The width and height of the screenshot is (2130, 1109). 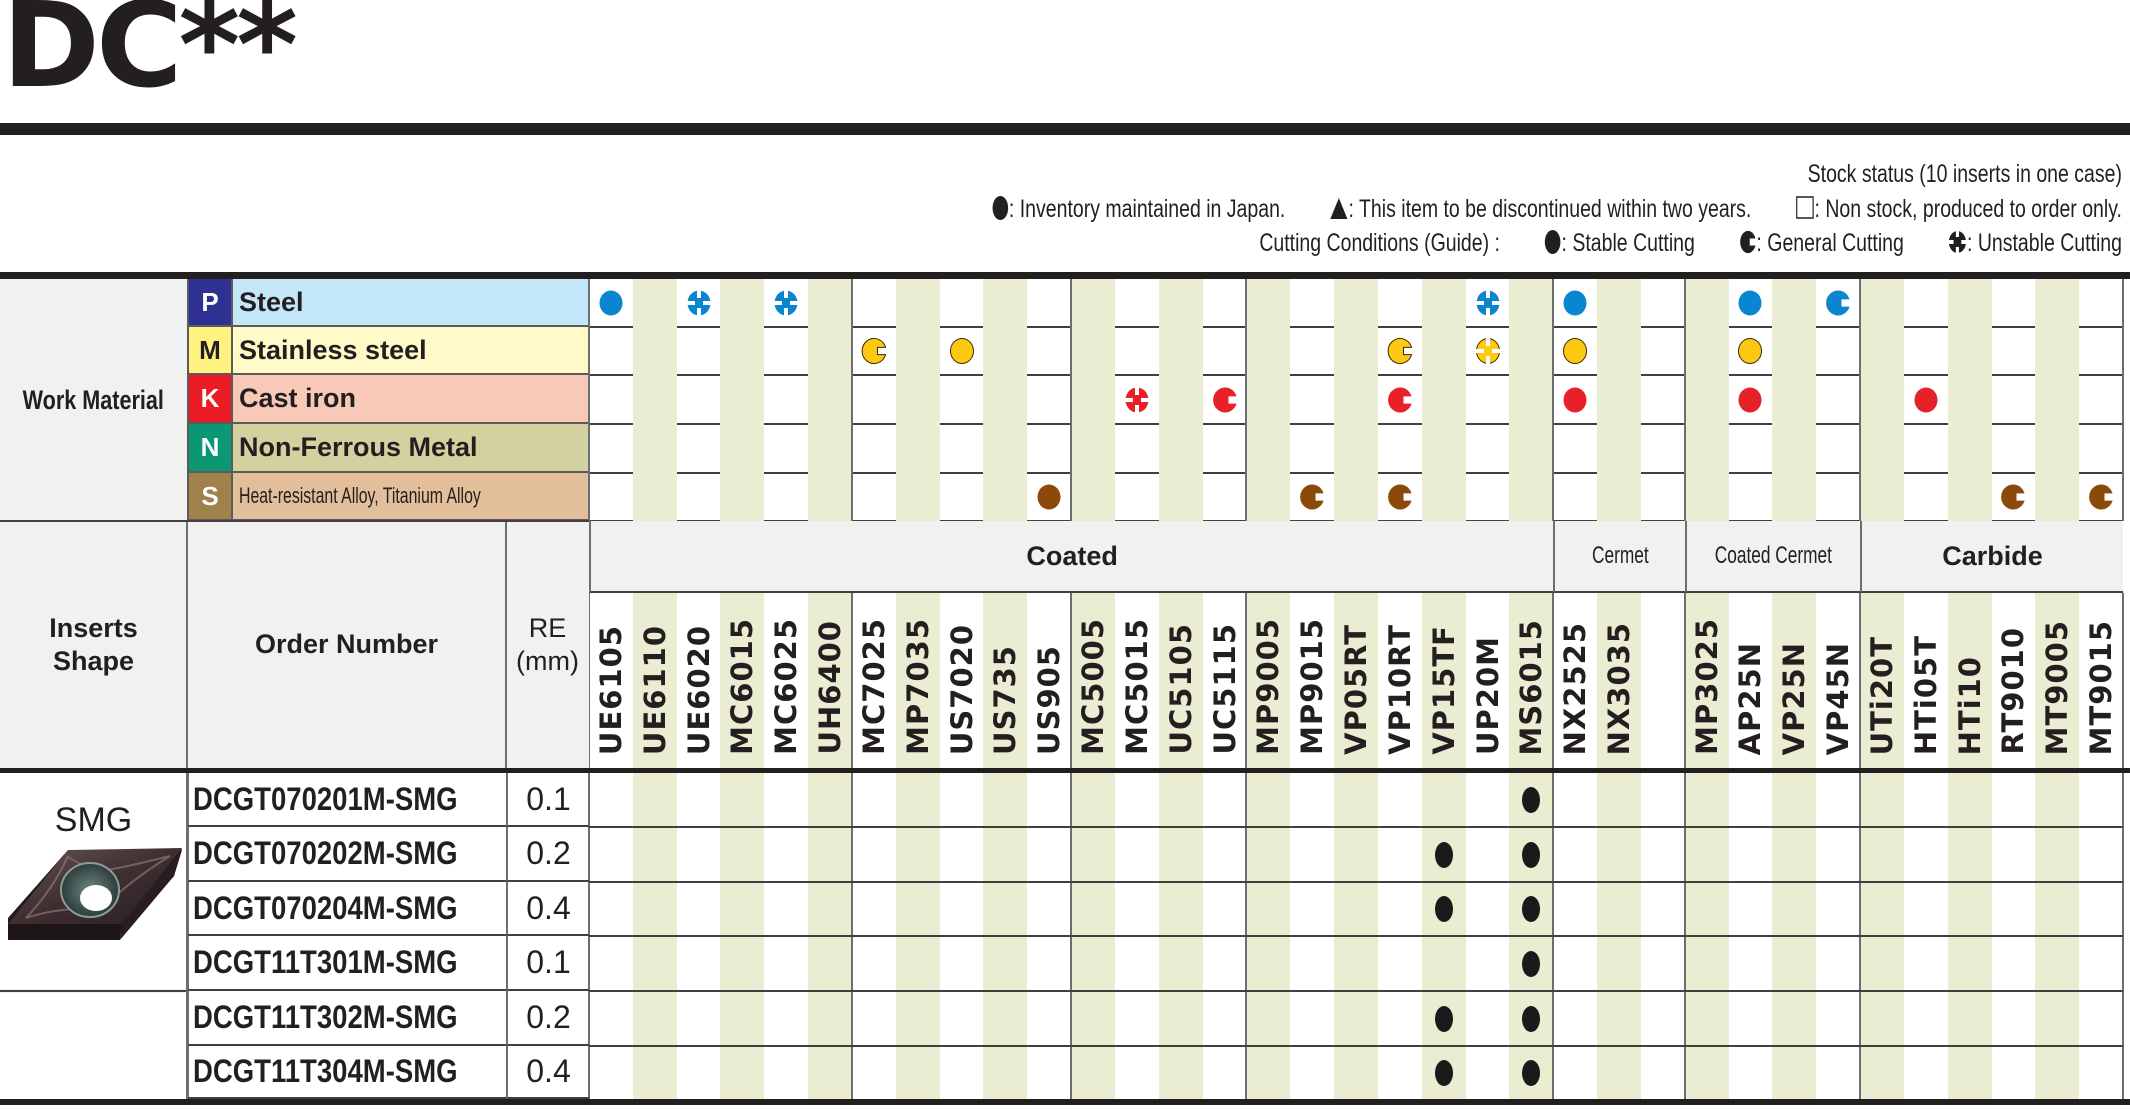 I want to click on order-number: DCGT11T304M-SMG, so click(x=325, y=1071).